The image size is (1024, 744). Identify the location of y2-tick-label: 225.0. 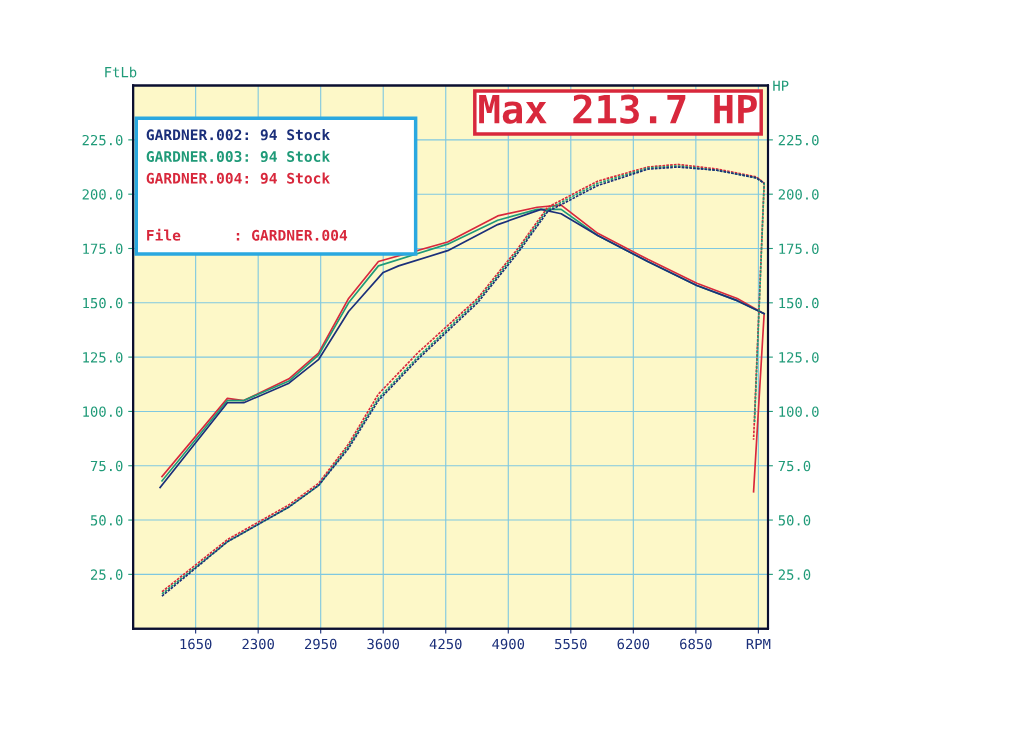
(798, 140).